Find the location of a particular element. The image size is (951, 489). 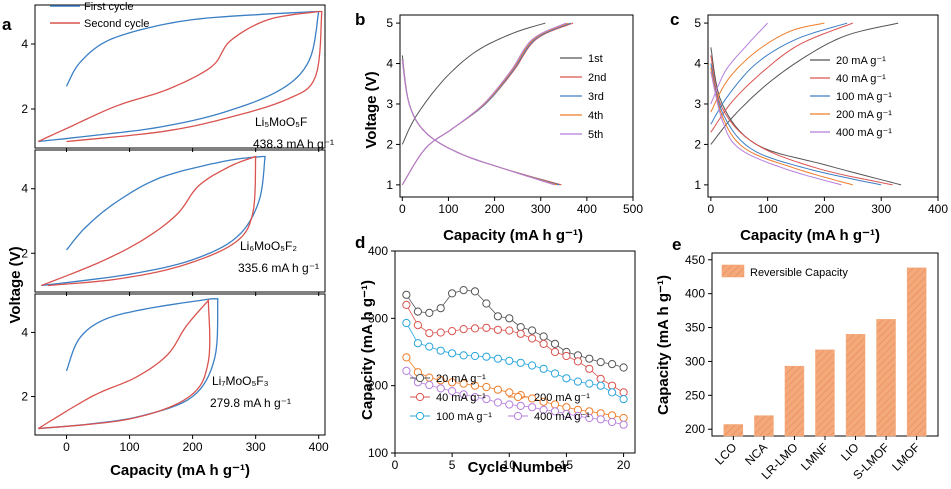

panel-c-frame is located at coordinates (823, 106).